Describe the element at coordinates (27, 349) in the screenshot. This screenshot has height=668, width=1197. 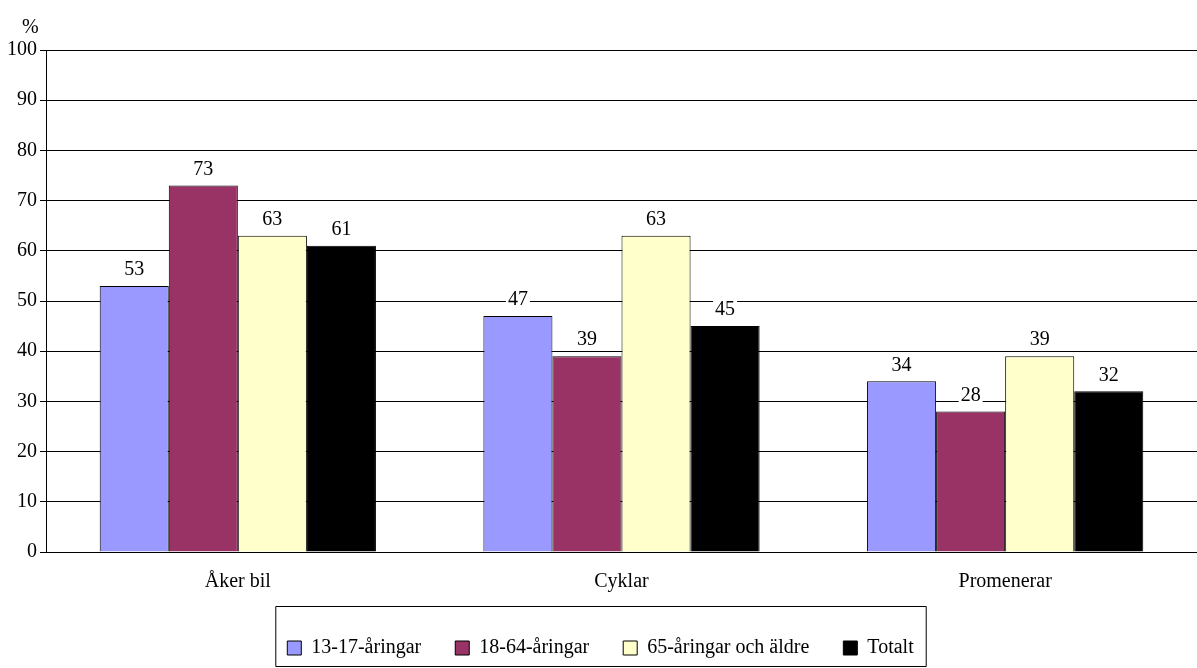
I see `y-tick-label: 40` at that location.